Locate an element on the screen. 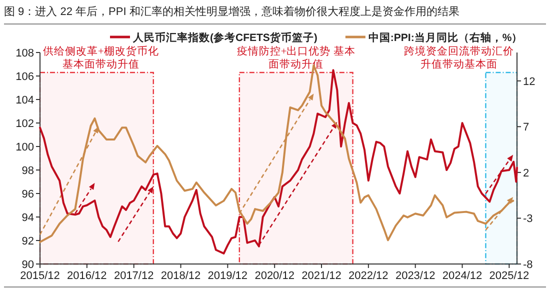  y-tick-label: 90 is located at coordinates (28, 265).